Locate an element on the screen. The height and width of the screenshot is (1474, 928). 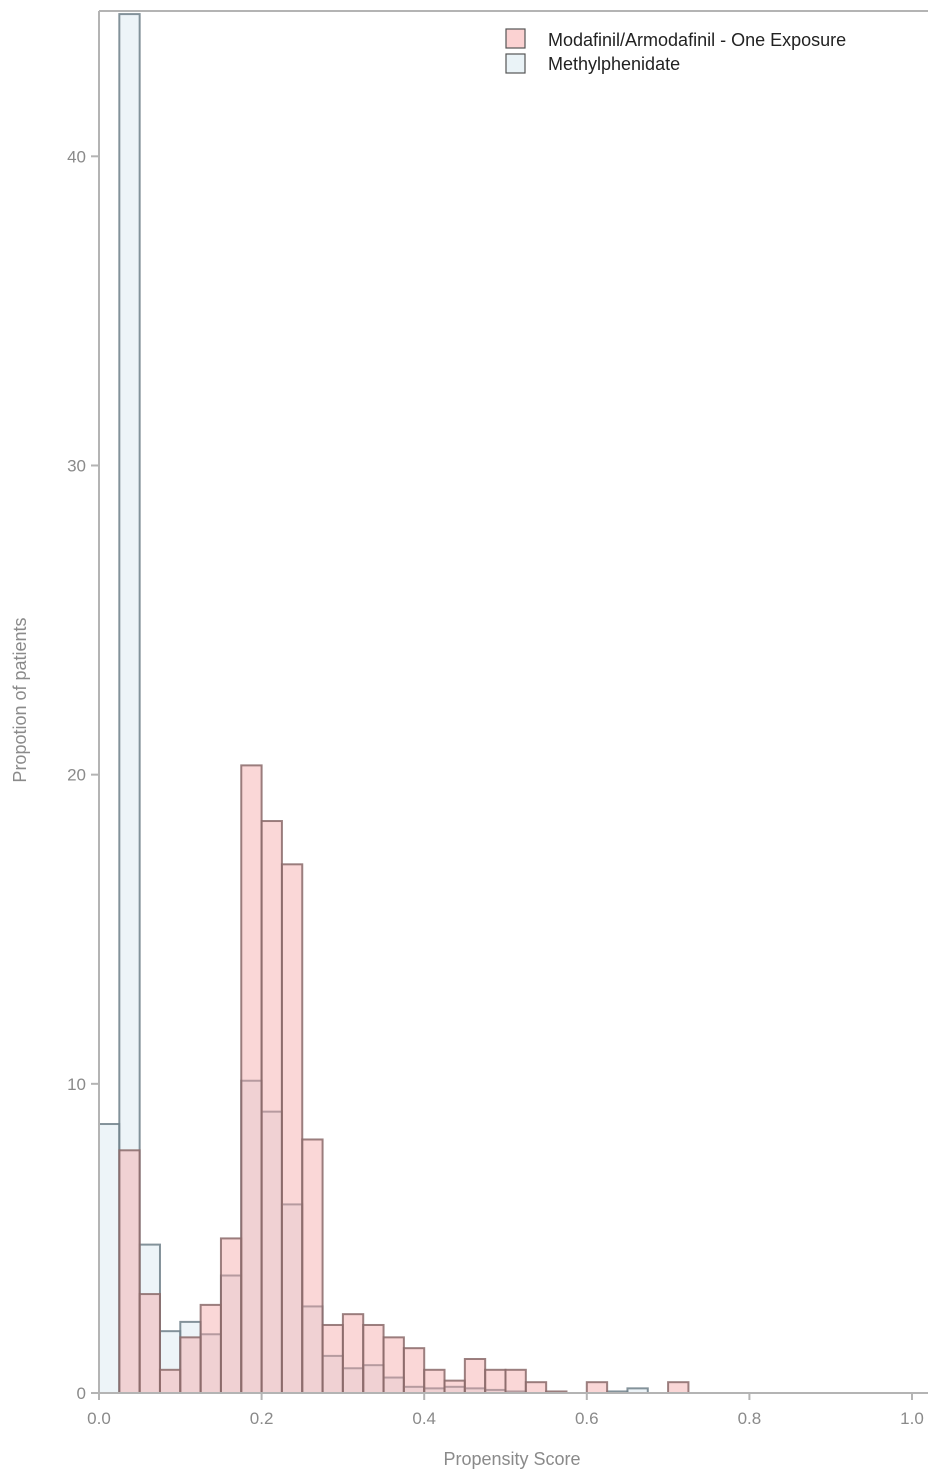
y-tick-label-3: 30 is located at coordinates (76, 465).